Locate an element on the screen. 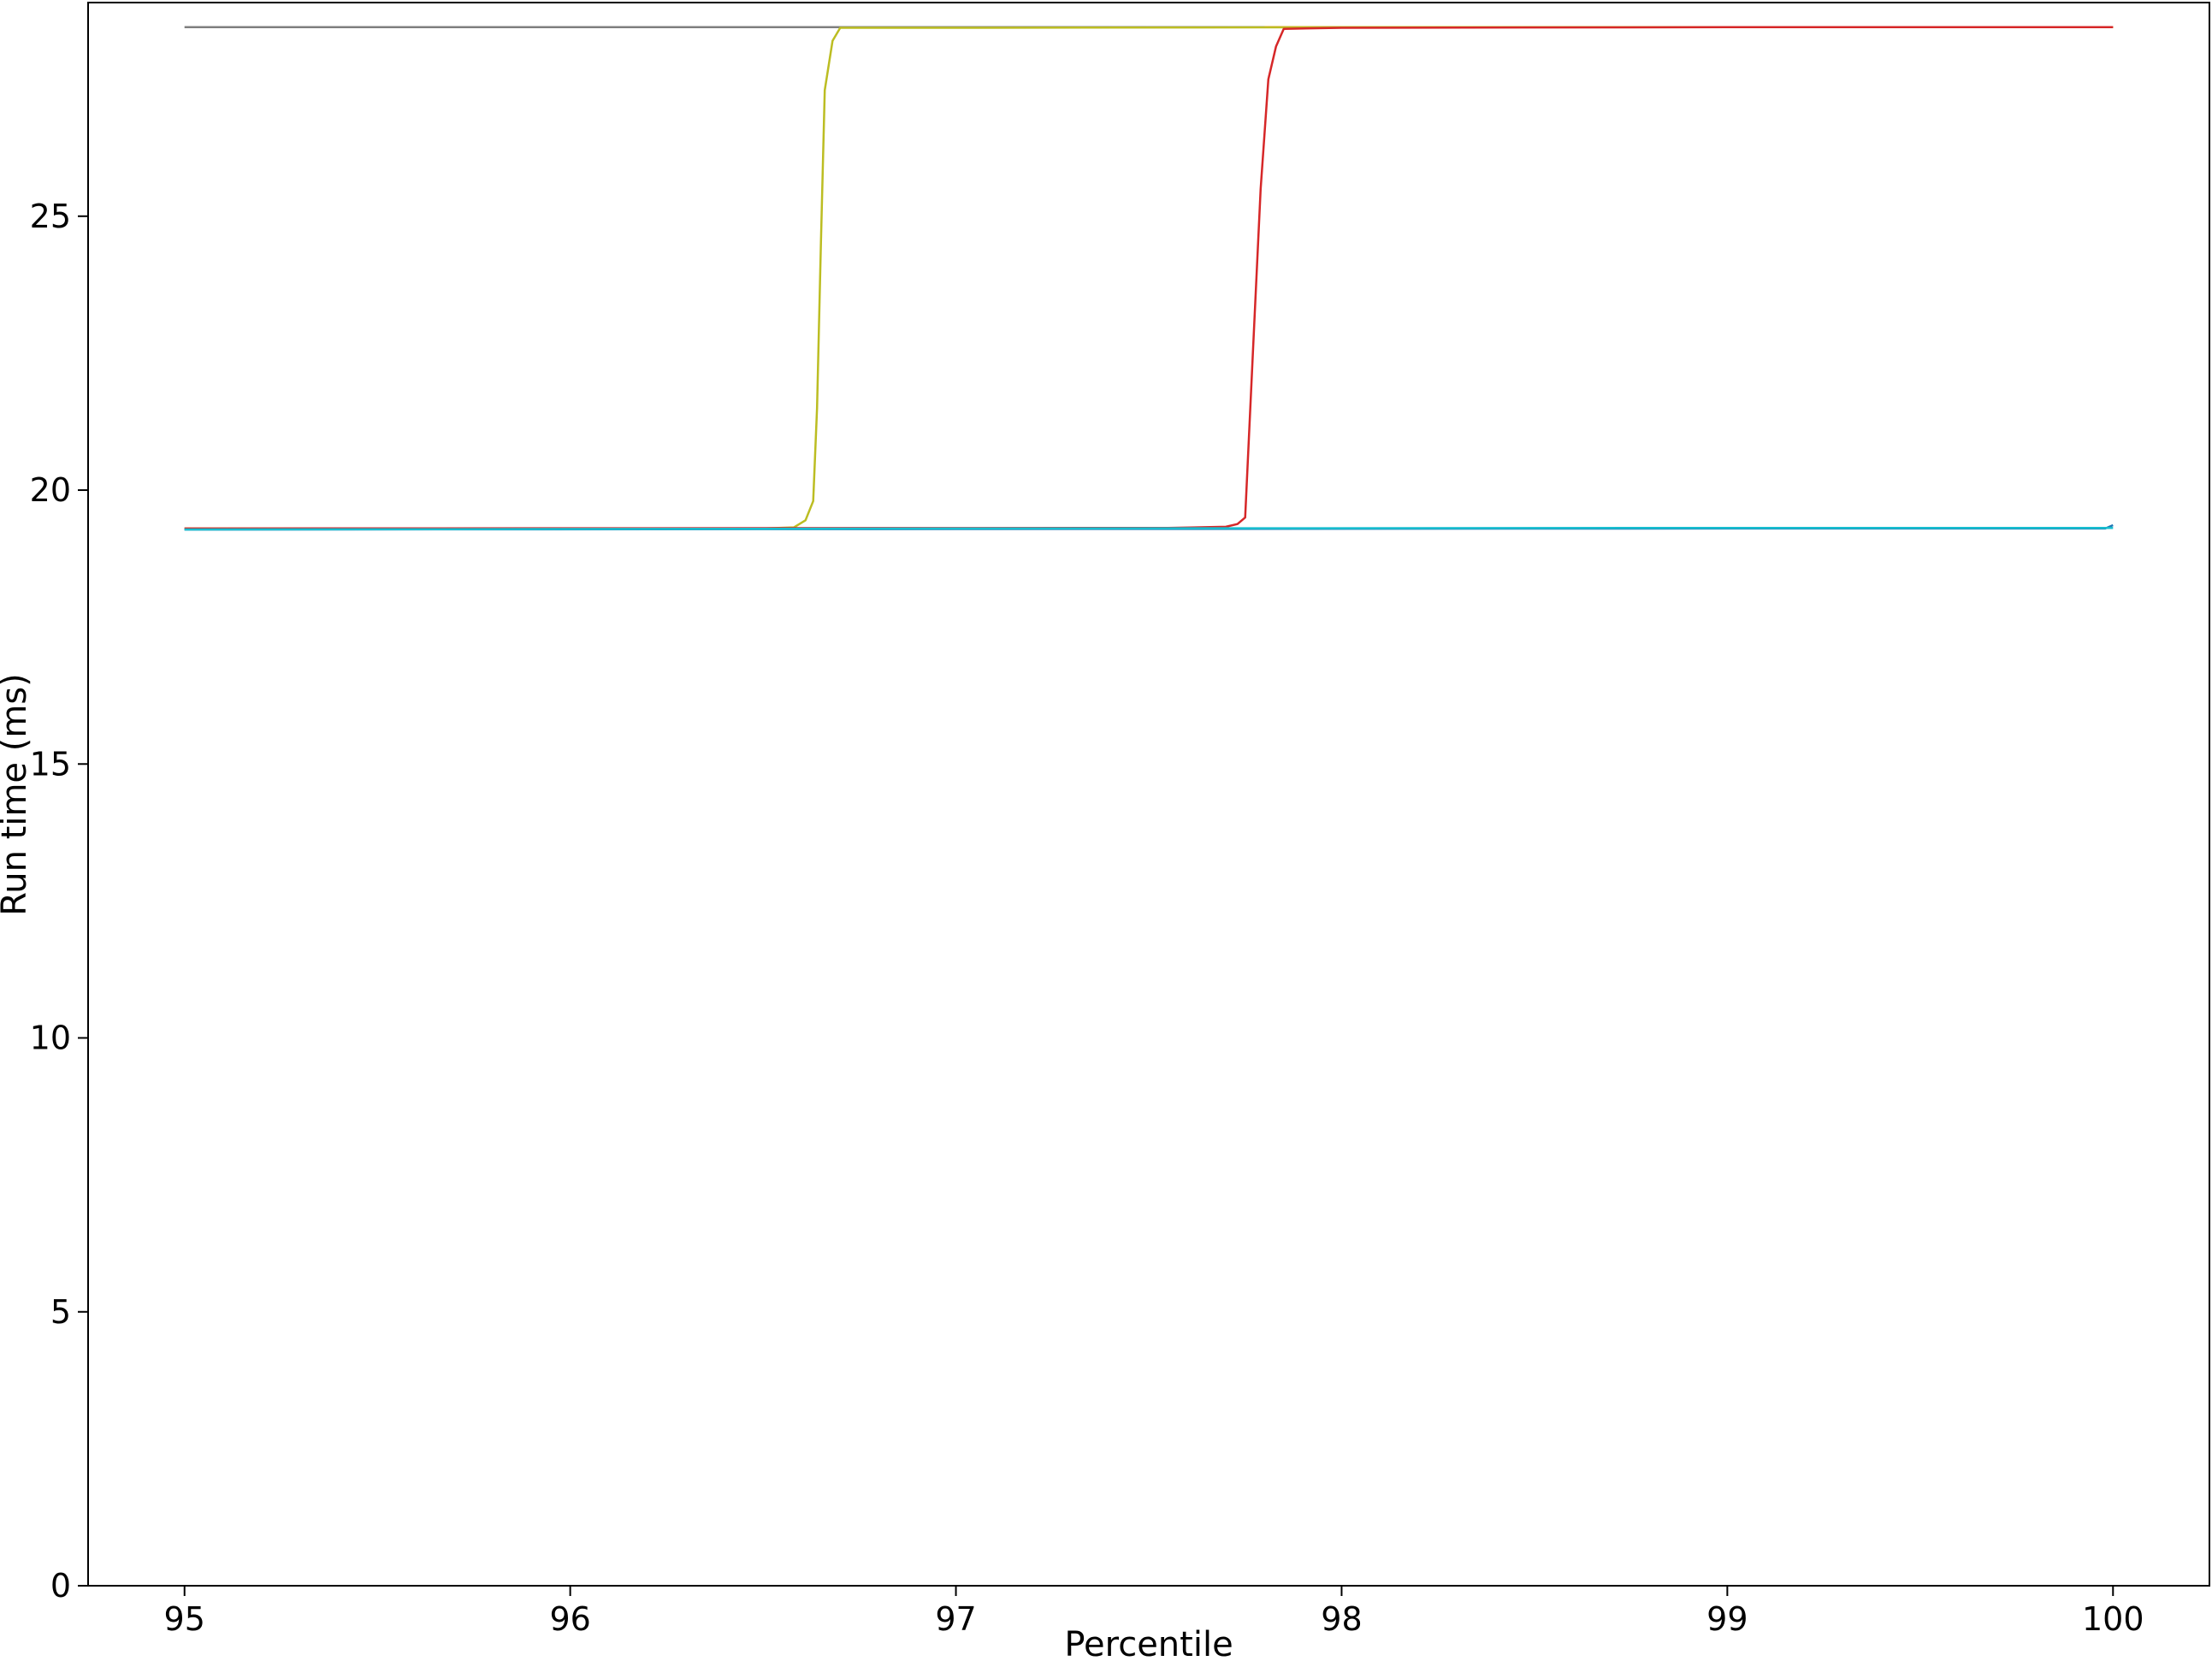 The image size is (2212, 1661). y-axis-ticks: 0 5 10 15 20 25 is located at coordinates (59, 902).